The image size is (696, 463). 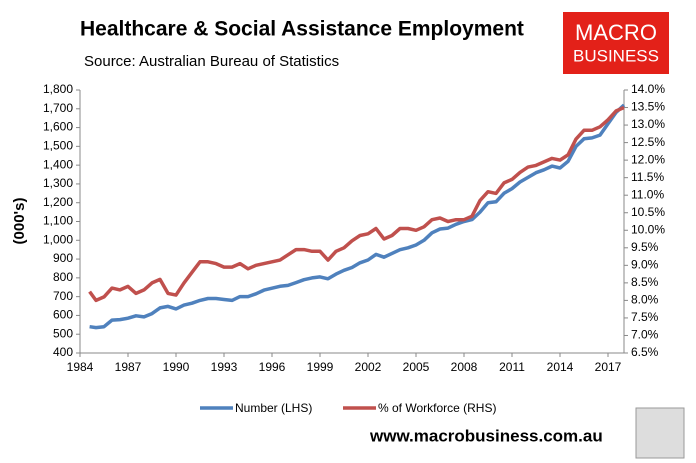 I want to click on x-tick-label: 2017, so click(x=608, y=367).